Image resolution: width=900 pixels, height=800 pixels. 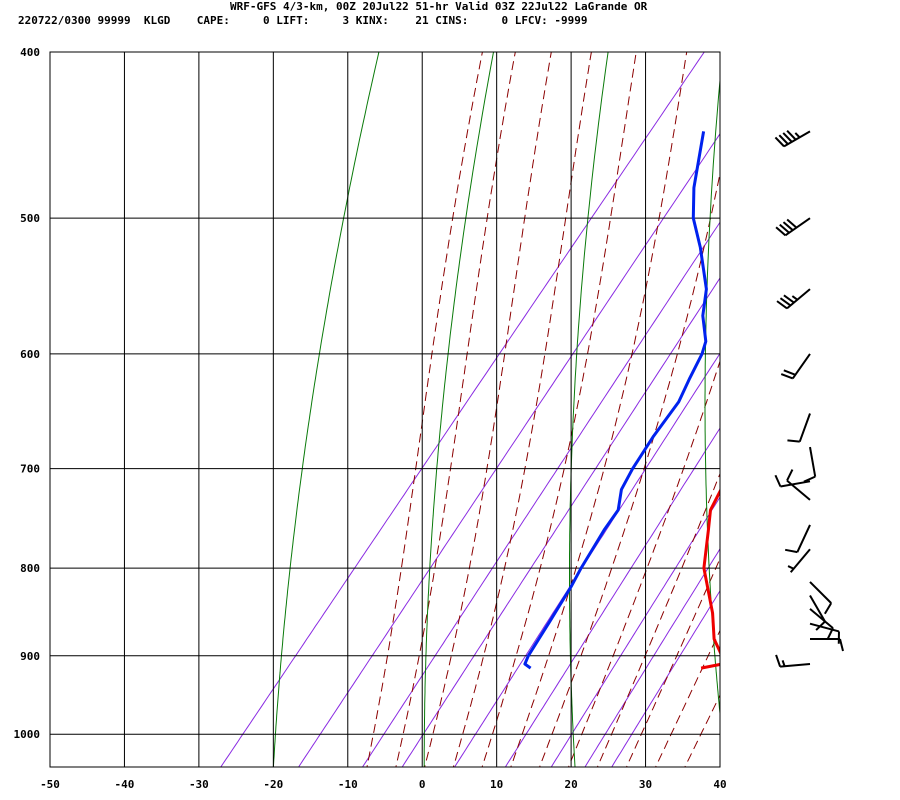 What do you see at coordinates (422, 784) in the screenshot?
I see `temperature-tick-label: 0` at bounding box center [422, 784].